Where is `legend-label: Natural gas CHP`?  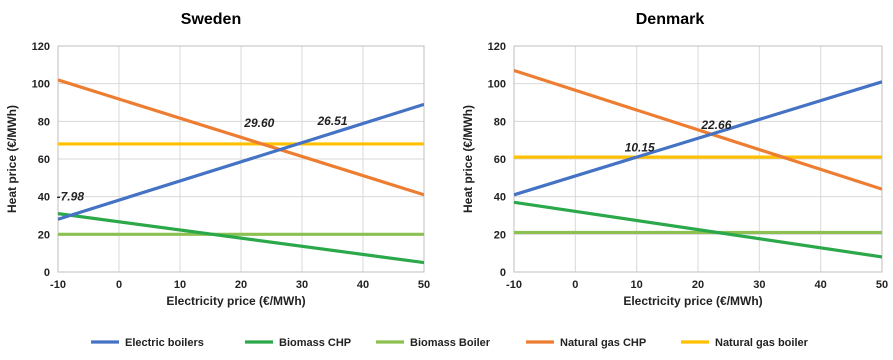 legend-label: Natural gas CHP is located at coordinates (603, 343).